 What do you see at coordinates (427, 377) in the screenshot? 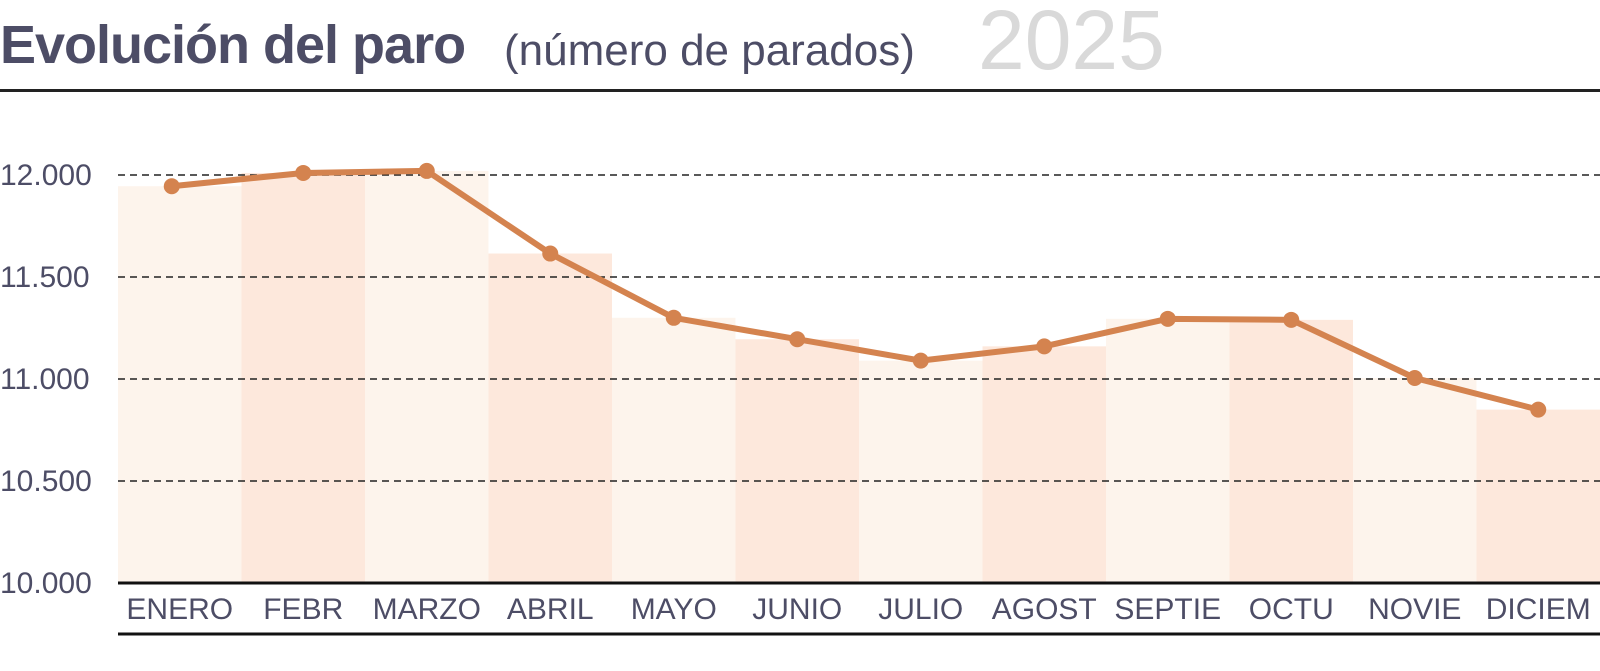
I see `bar-marzo` at bounding box center [427, 377].